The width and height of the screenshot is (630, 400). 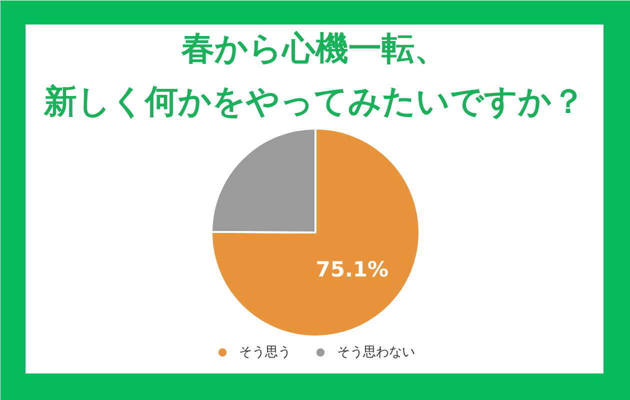 I want to click on legend-label: そう思わない, so click(x=376, y=352).